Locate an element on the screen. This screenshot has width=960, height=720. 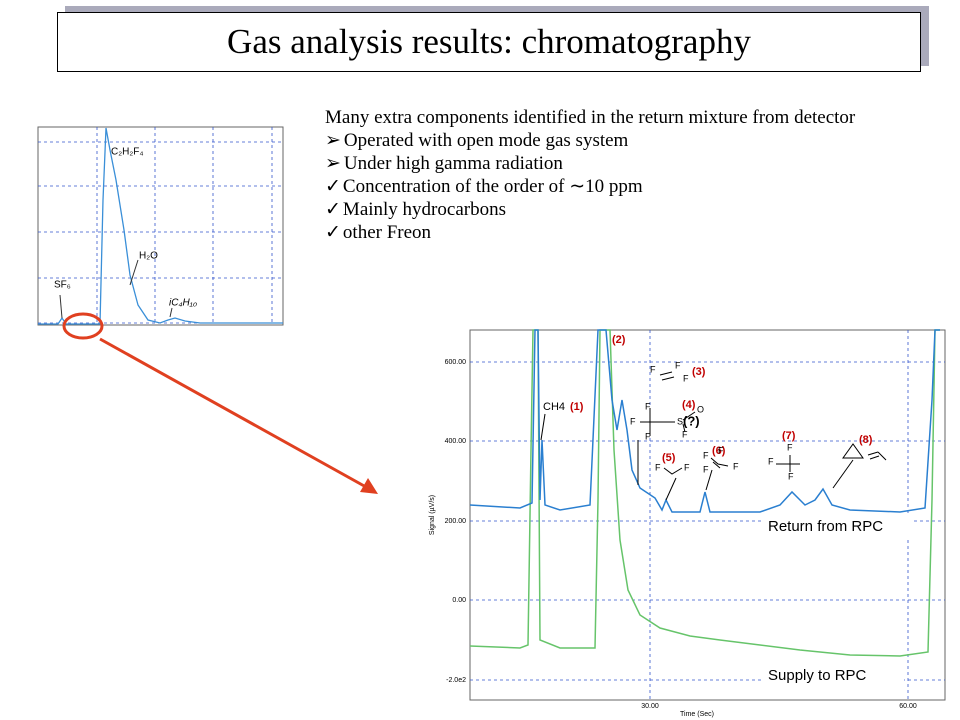
x-tick-label: 60.00 is located at coordinates (908, 706).